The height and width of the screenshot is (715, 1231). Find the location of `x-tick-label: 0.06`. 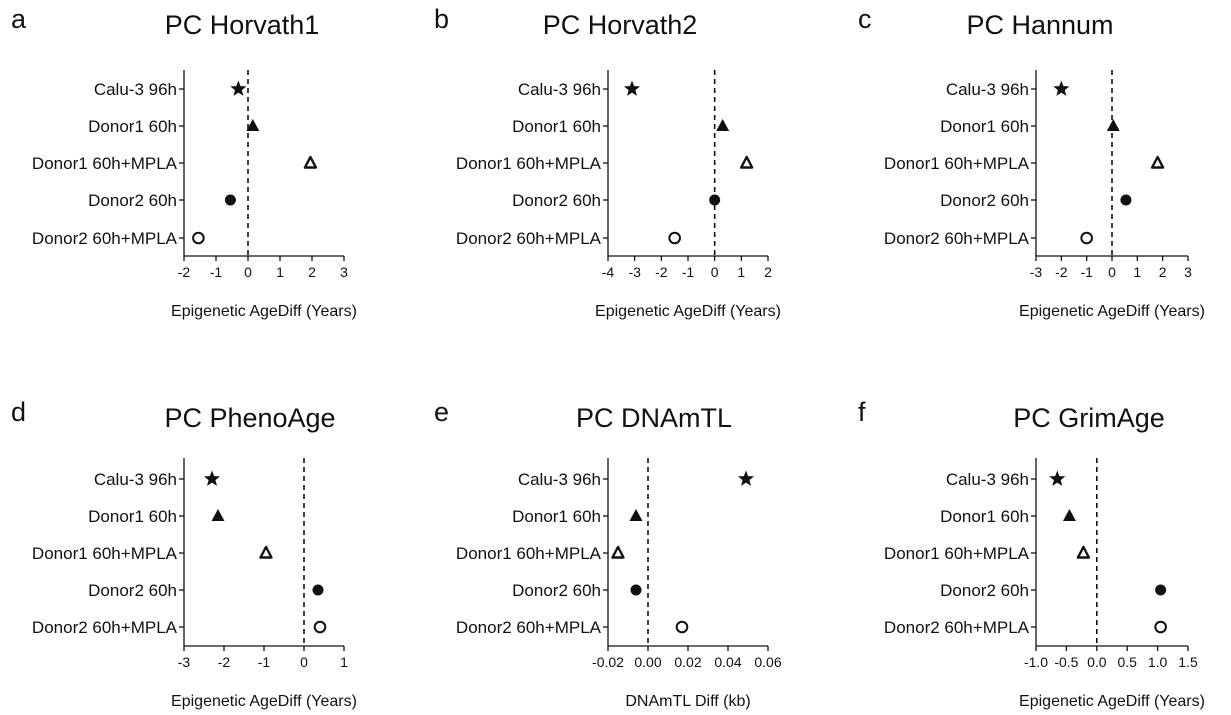

x-tick-label: 0.06 is located at coordinates (767, 662).